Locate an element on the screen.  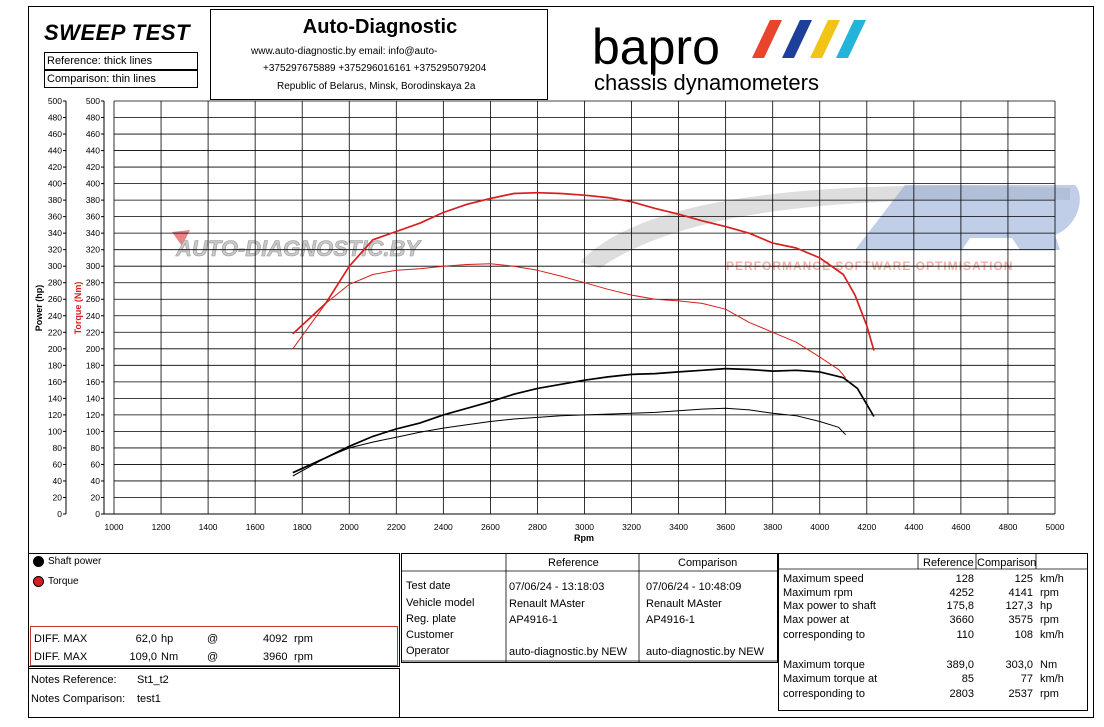
torque-dot-icon is located at coordinates (38, 581).